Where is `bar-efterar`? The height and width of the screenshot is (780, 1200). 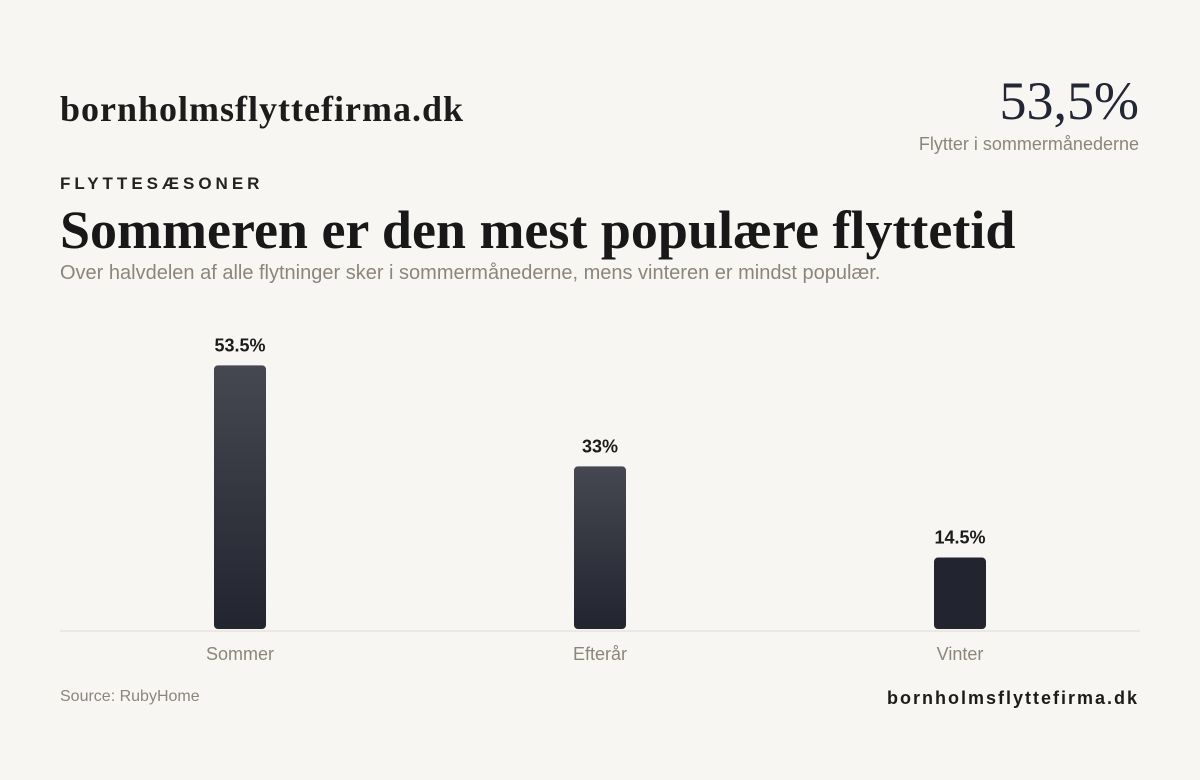 bar-efterar is located at coordinates (600, 547).